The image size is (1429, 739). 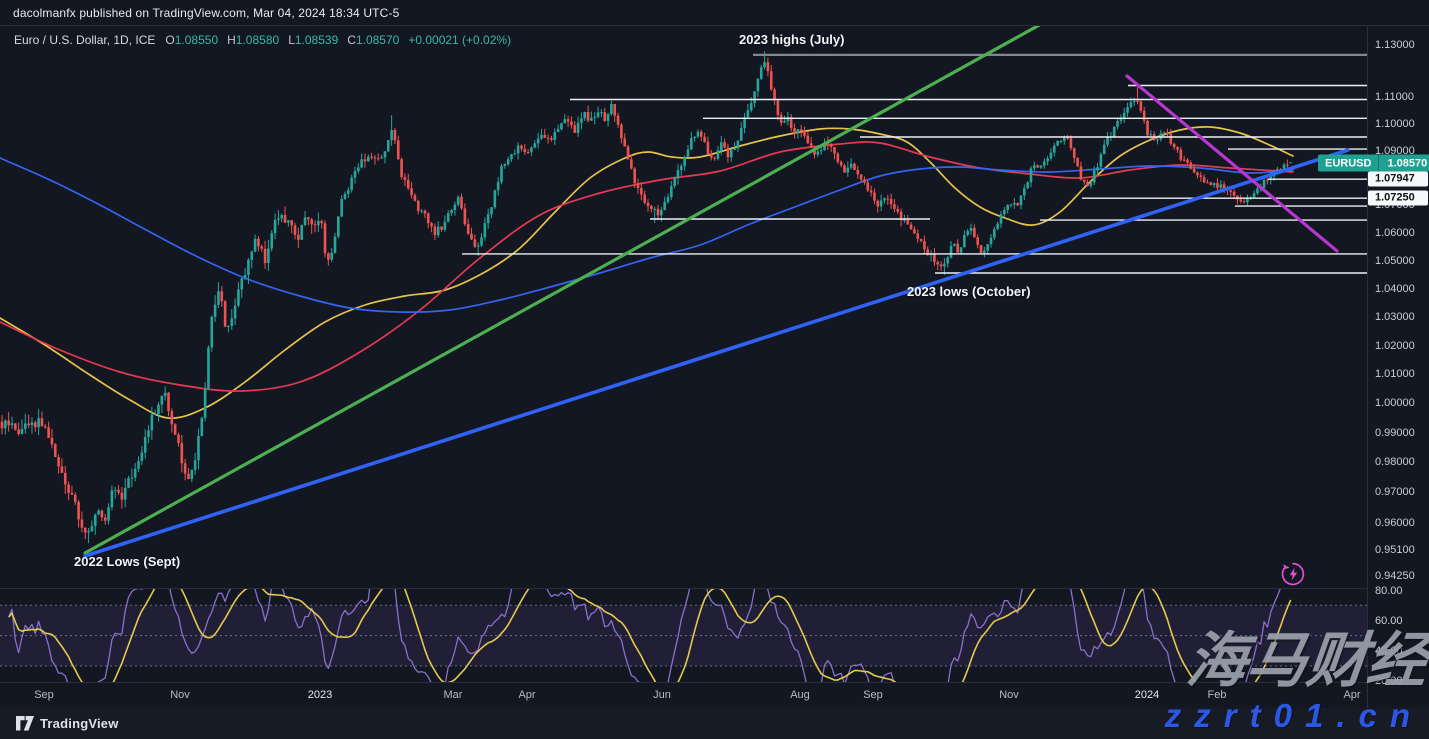 What do you see at coordinates (1395, 492) in the screenshot?
I see `price-axis-label: 0.97000` at bounding box center [1395, 492].